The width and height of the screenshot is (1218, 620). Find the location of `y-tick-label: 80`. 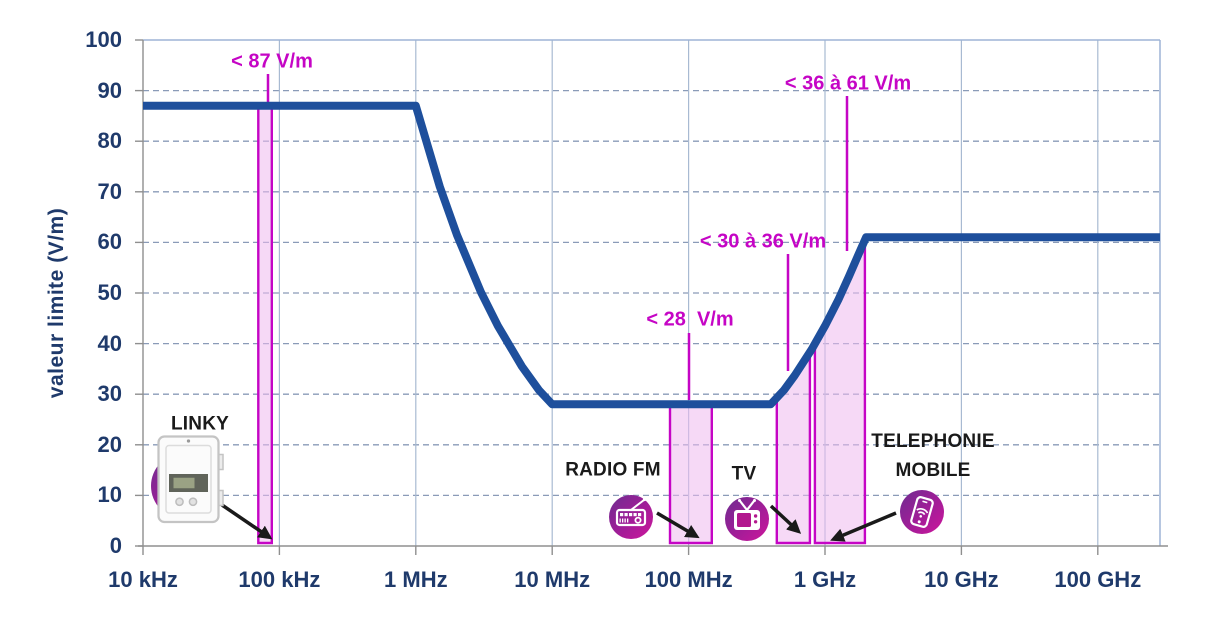

y-tick-label: 80 is located at coordinates (109, 141).